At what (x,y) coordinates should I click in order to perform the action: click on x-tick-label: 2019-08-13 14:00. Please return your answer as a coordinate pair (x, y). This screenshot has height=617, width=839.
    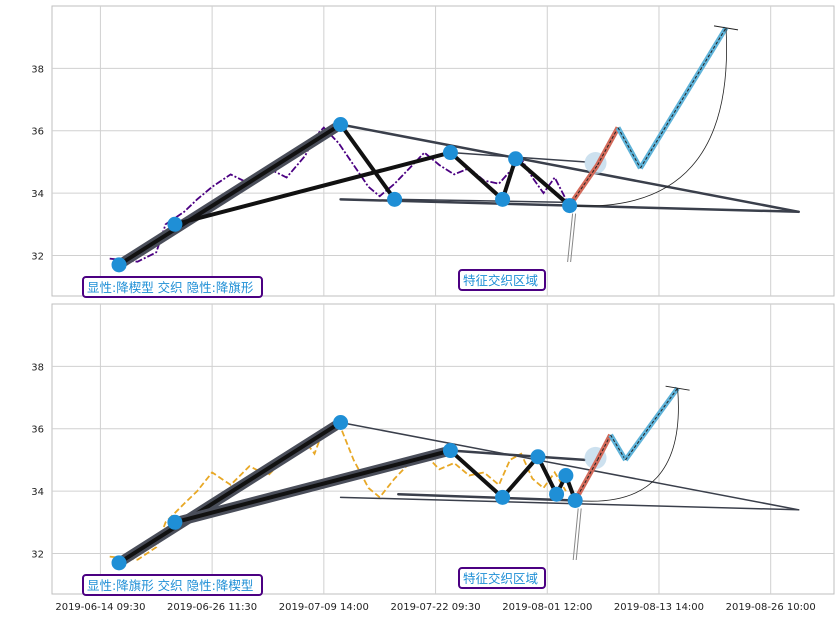
    Looking at the image, I should click on (659, 607).